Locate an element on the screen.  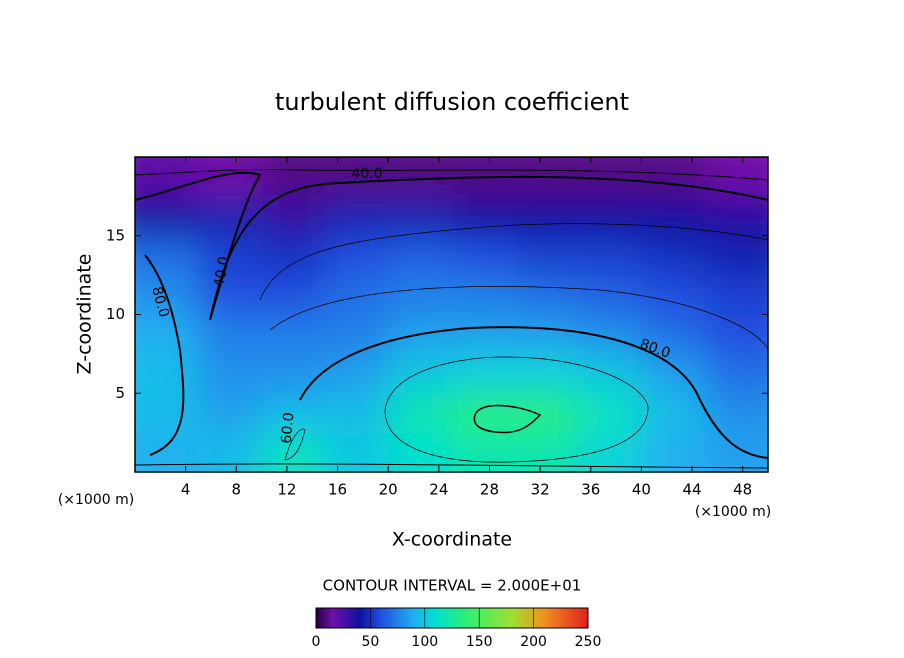
y-unit-label: (×1000 m) is located at coordinates (96, 500).